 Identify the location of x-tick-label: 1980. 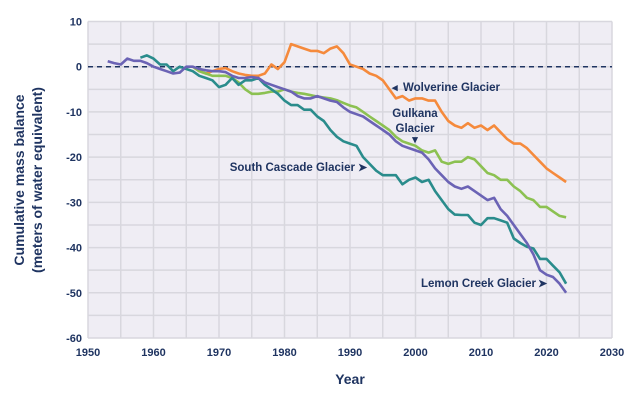
(284, 353).